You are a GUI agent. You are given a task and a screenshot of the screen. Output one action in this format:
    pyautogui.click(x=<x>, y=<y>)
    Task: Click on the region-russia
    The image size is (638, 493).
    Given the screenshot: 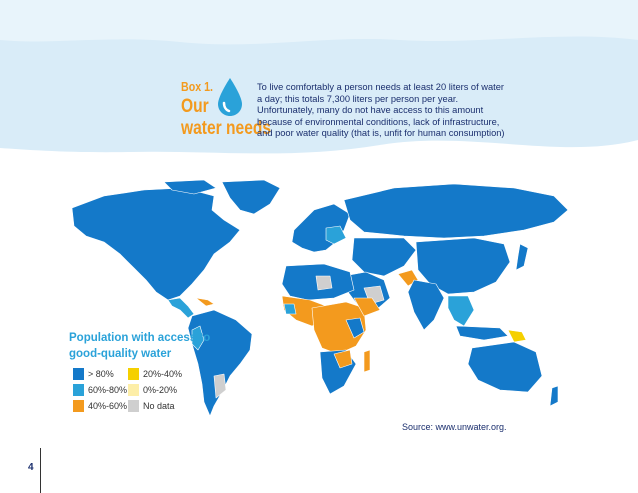 What is the action you would take?
    pyautogui.click(x=456, y=211)
    